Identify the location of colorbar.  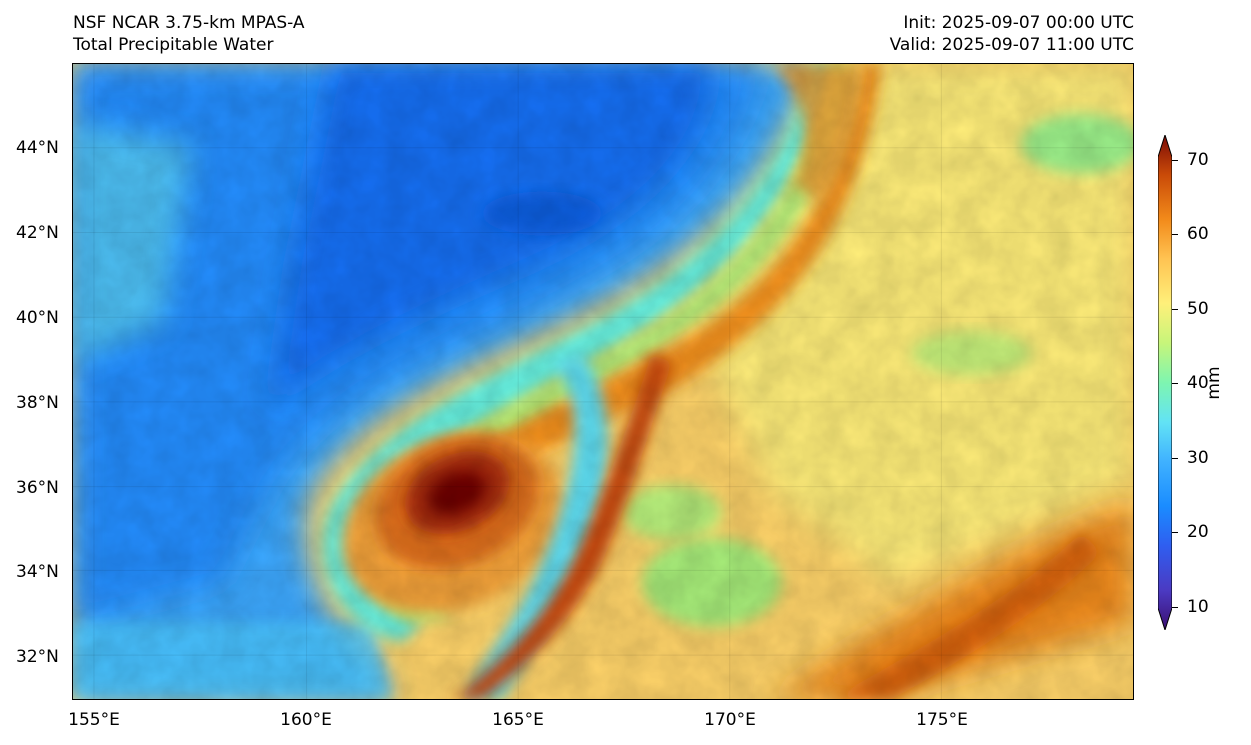
(1165, 382).